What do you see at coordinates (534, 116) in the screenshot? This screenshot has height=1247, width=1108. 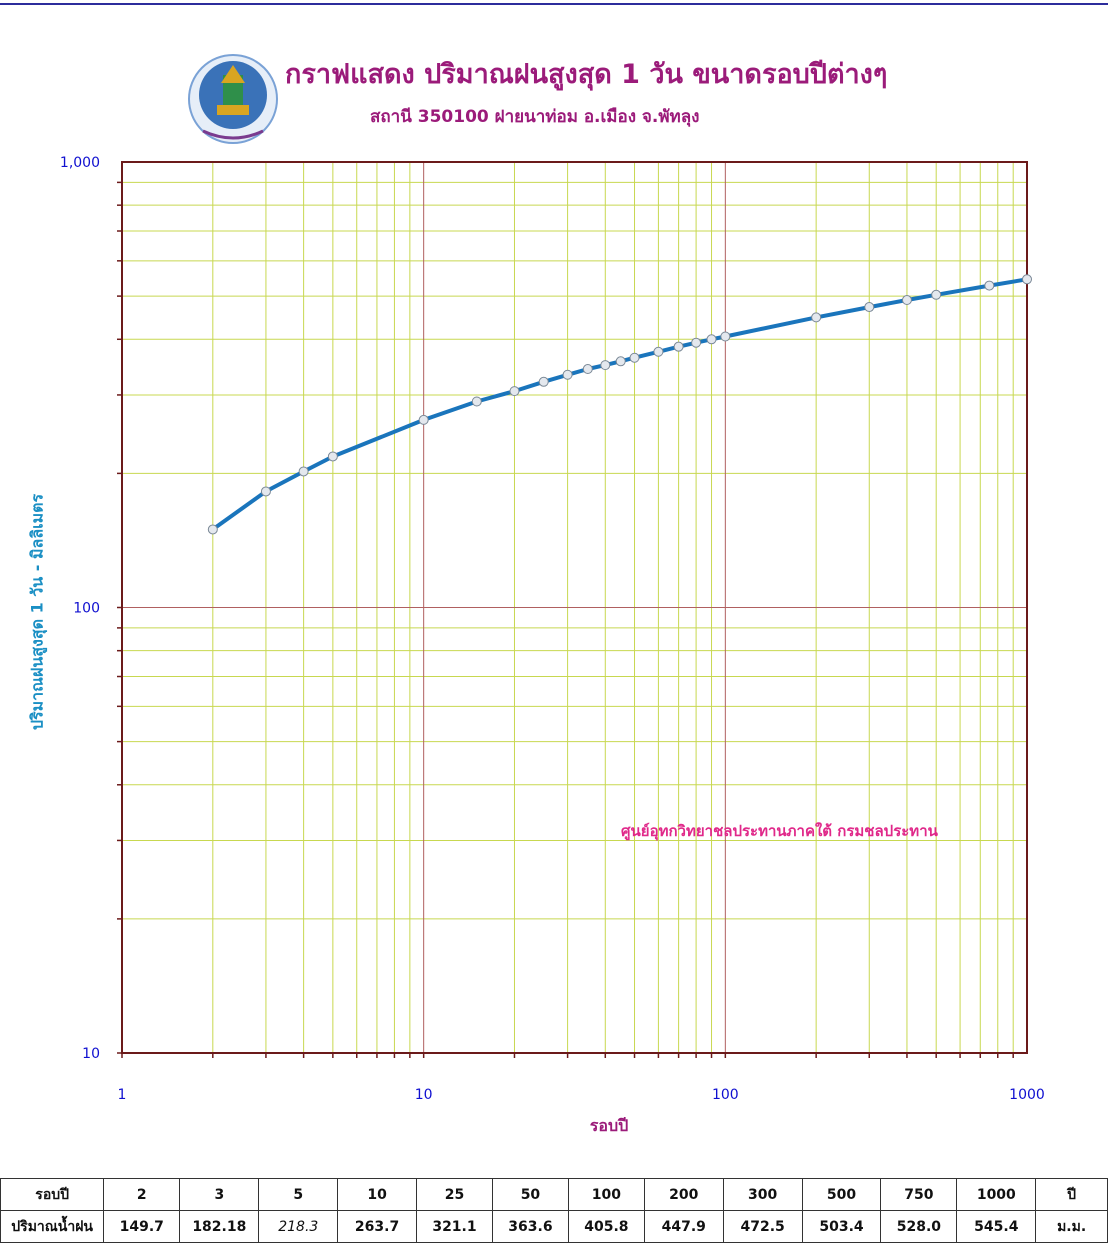 I see `chart-subtitle: สถานี 350100 ฝายนาท่อม อ.เมือง จ.พัทลุง` at bounding box center [534, 116].